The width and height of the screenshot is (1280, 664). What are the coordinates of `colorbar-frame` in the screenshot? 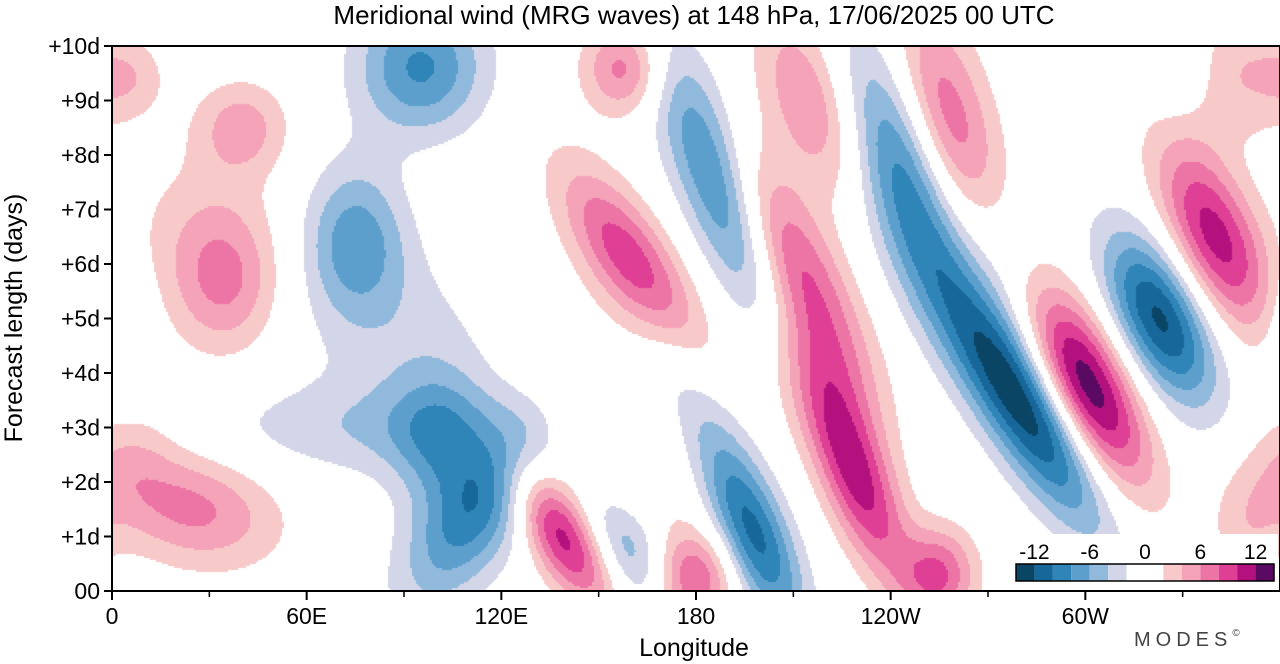 It's located at (1145, 572).